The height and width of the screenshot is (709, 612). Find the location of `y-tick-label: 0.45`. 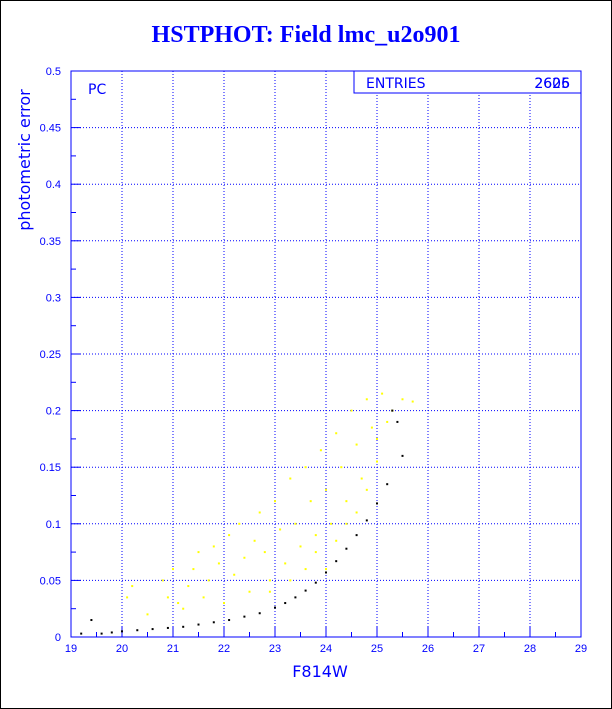

y-tick-label: 0.45 is located at coordinates (50, 129).